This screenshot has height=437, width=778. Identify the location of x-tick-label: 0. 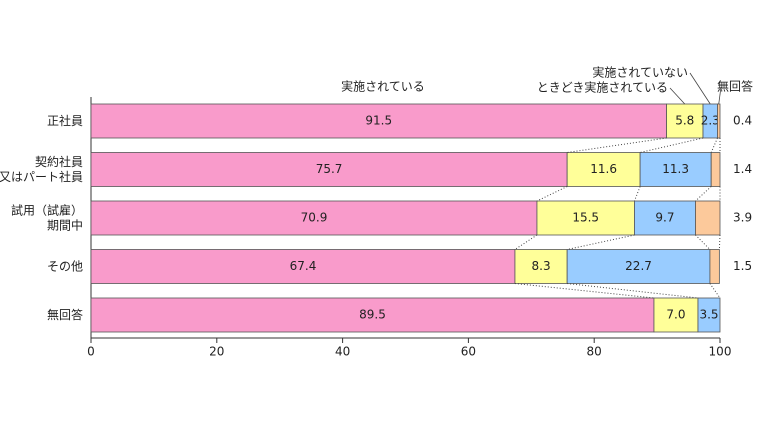
(91, 352).